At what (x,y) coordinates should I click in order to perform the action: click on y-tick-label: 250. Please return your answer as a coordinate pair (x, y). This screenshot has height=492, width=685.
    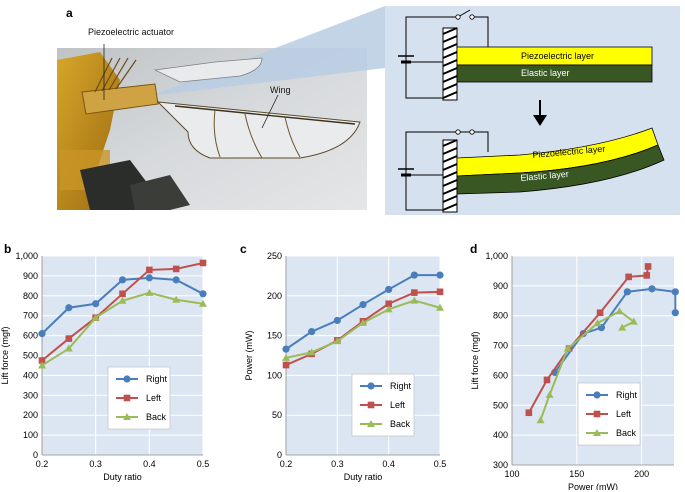
    Looking at the image, I should click on (274, 256).